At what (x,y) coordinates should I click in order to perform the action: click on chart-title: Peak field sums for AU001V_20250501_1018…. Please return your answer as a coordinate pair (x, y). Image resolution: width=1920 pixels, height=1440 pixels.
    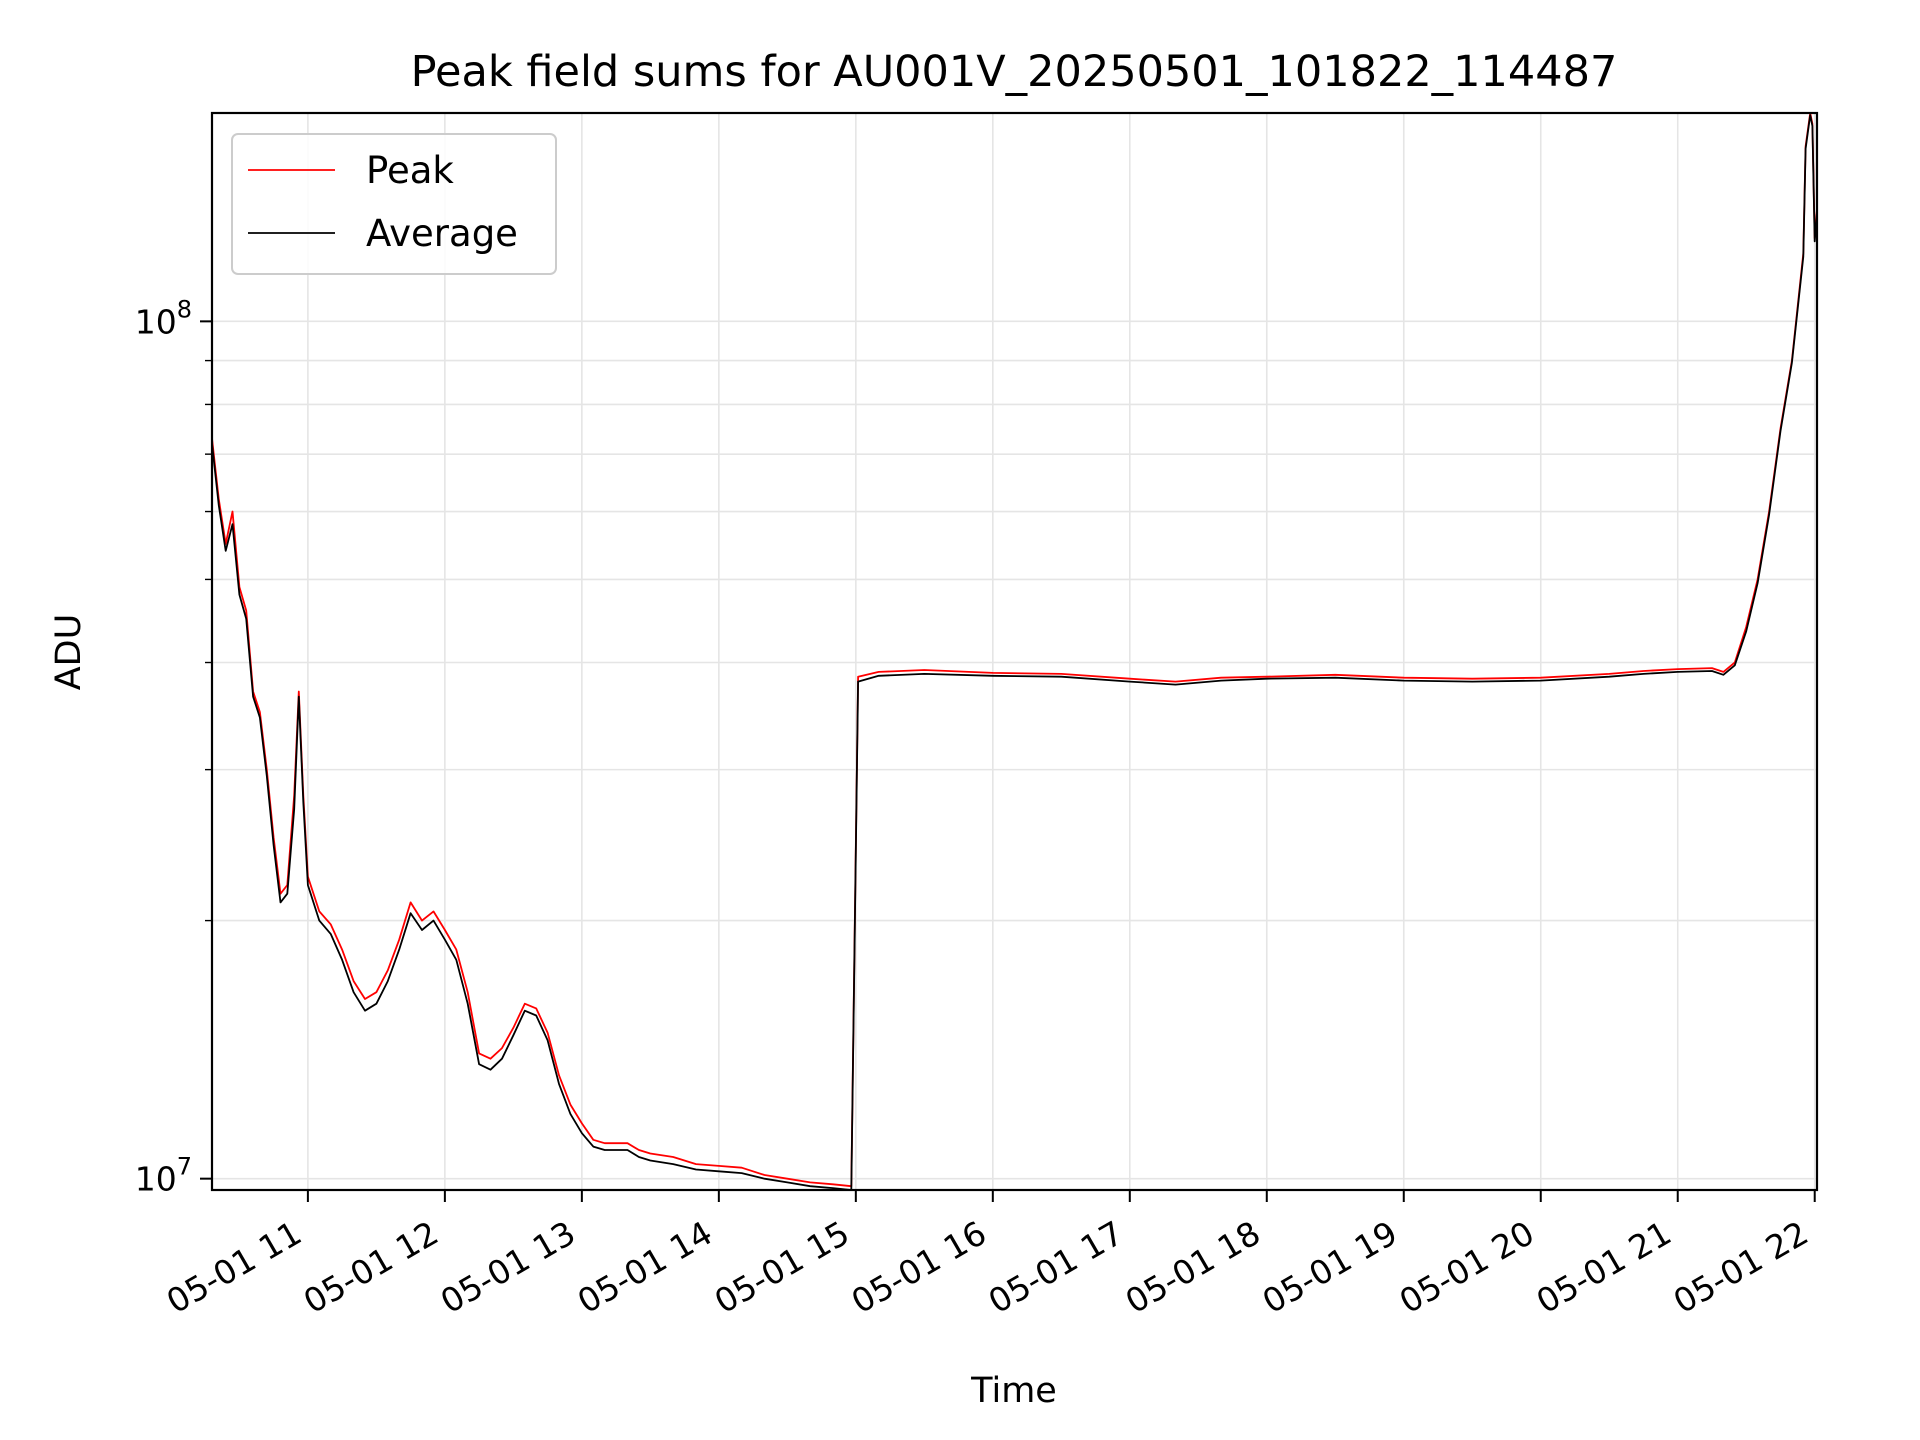
    Looking at the image, I should click on (1014, 72).